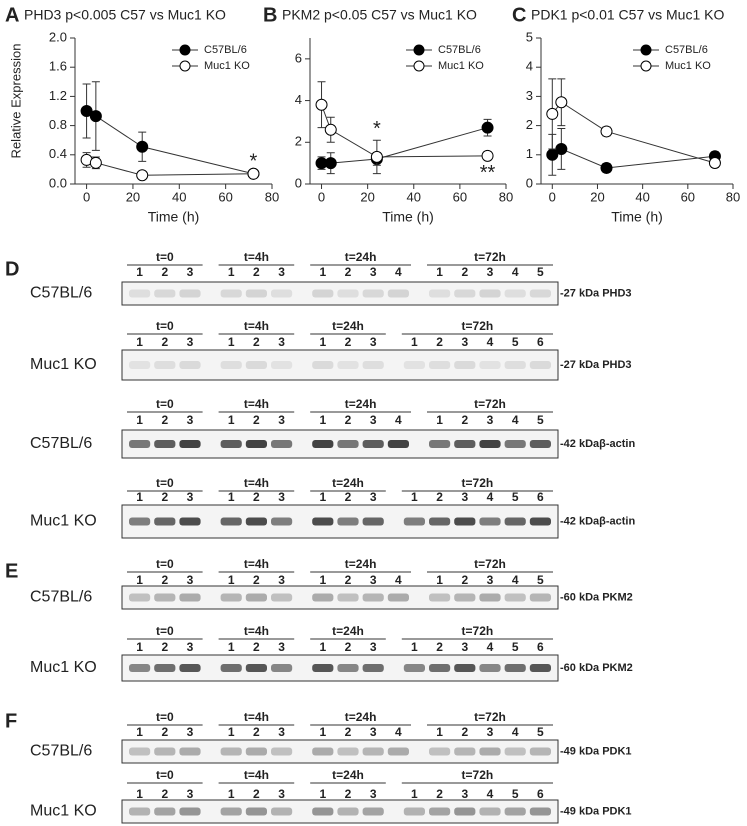 This screenshot has height=826, width=747. What do you see at coordinates (404, 131) in the screenshot?
I see `series-line` at bounding box center [404, 131].